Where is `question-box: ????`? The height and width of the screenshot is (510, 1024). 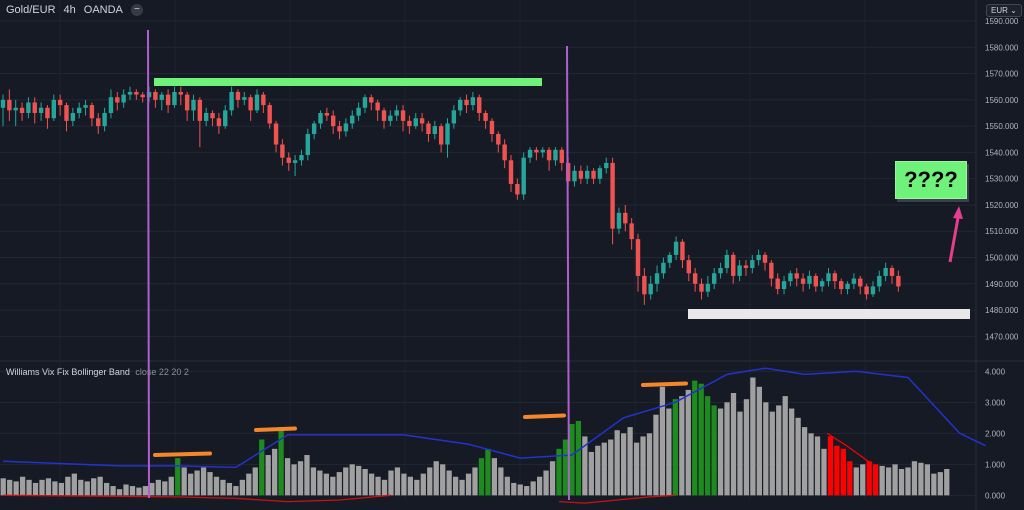
question-box: ???? is located at coordinates (931, 180).